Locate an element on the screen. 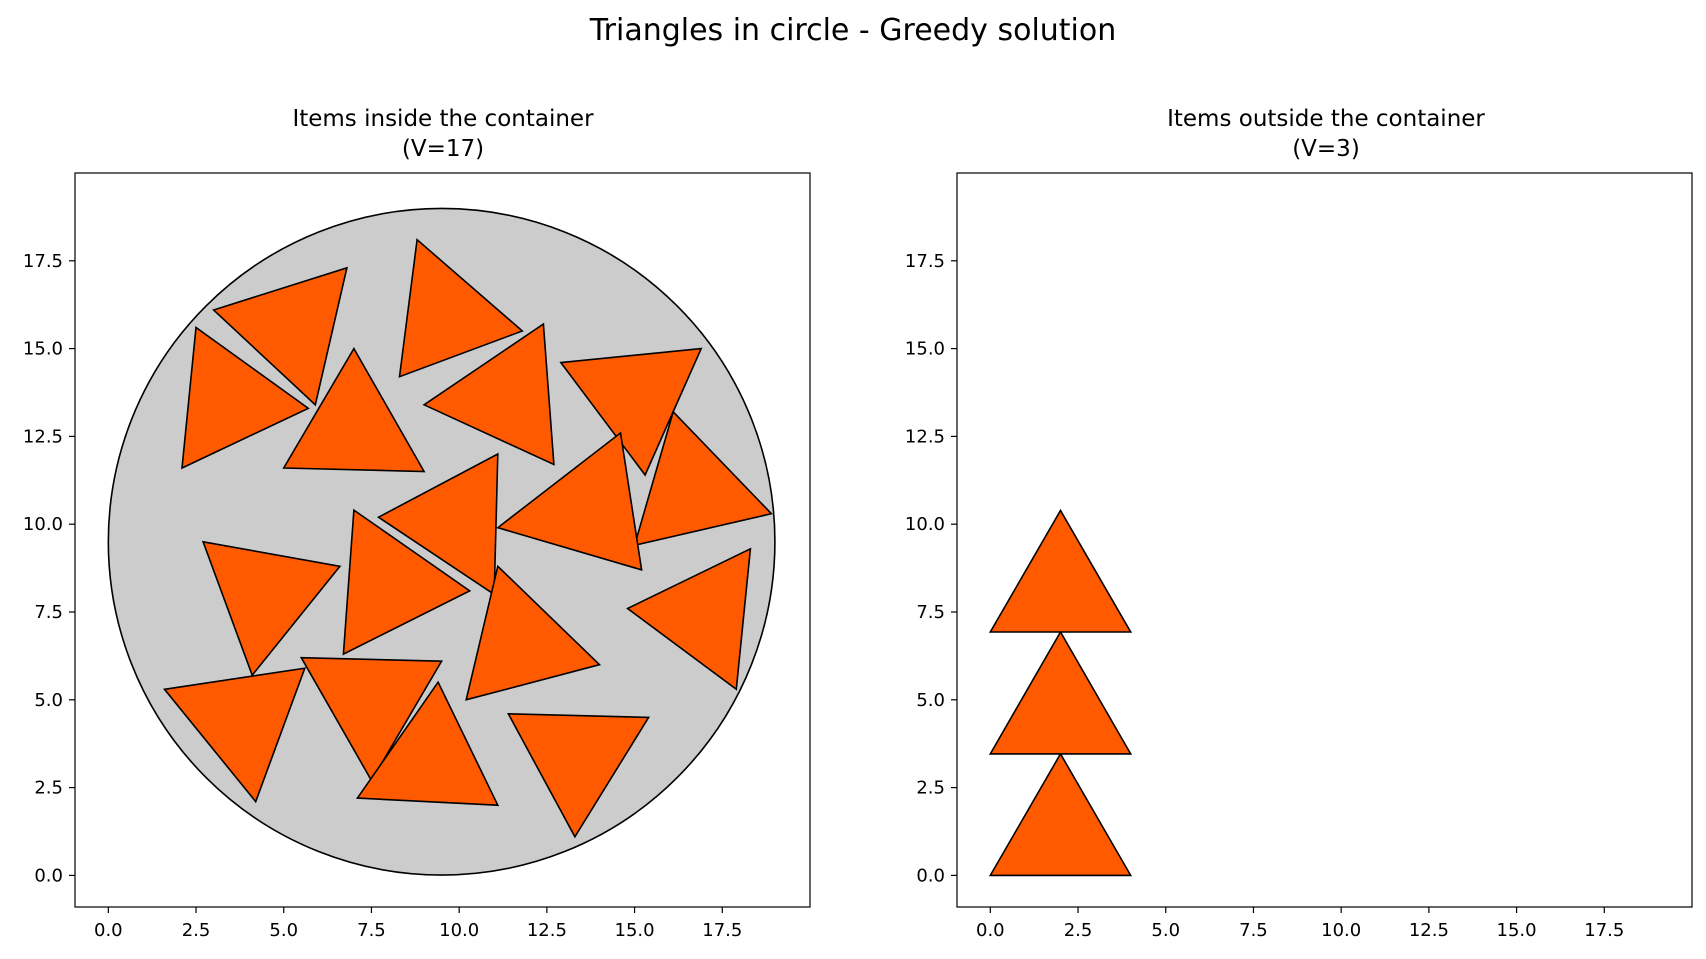 Image resolution: width=1706 pixels, height=959 pixels. y-axis-inside: 0.0 2.5 5.0 7.5 10.0 12.5 15.0 17.5 is located at coordinates (49, 568).